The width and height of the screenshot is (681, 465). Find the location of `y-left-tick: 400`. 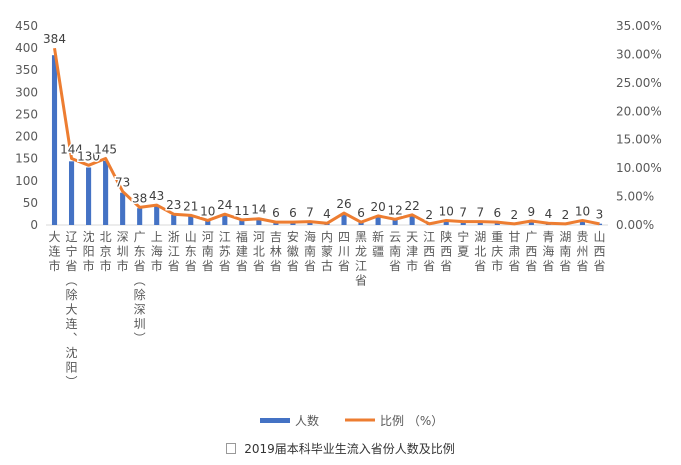

y-left-tick: 400 is located at coordinates (26, 48).